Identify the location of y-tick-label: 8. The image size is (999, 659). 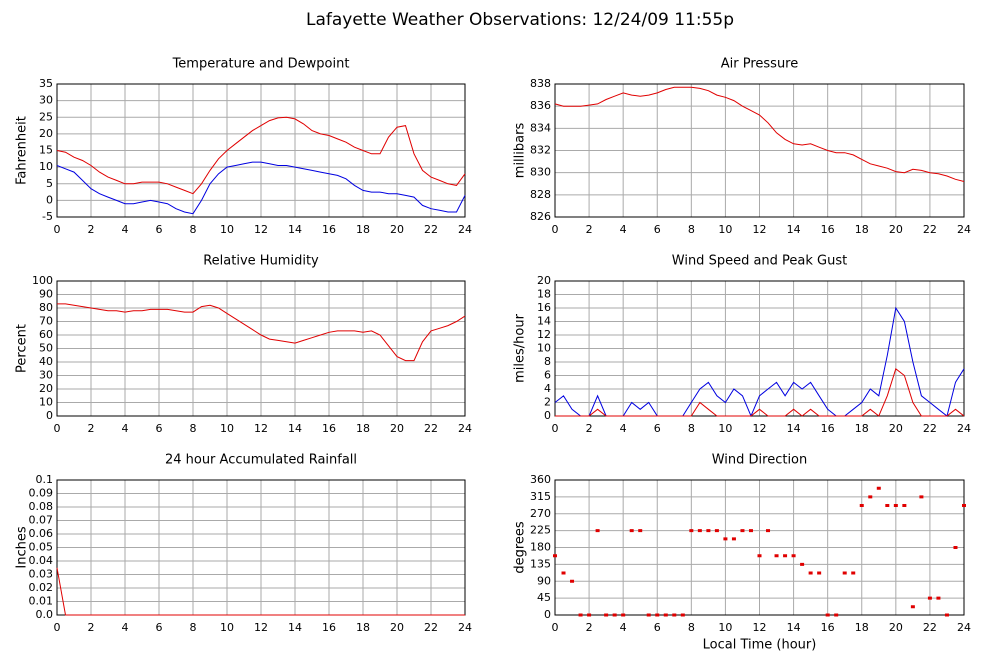
(547, 361).